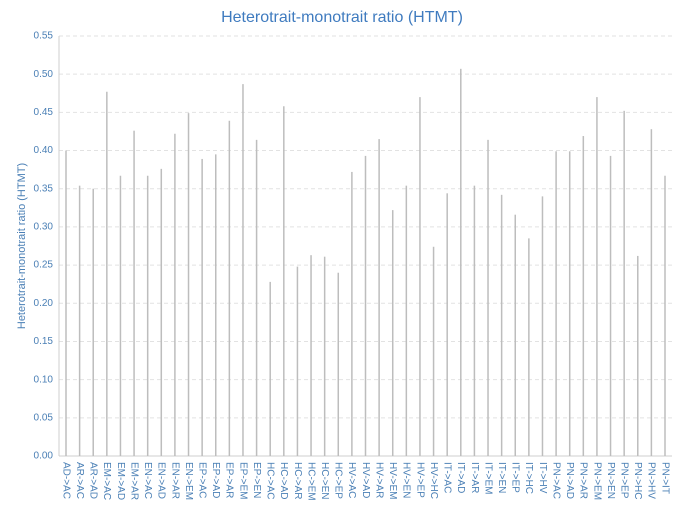 Image resolution: width=685 pixels, height=514 pixels. What do you see at coordinates (188, 481) in the screenshot?
I see `x-tick-label: EN->EM` at bounding box center [188, 481].